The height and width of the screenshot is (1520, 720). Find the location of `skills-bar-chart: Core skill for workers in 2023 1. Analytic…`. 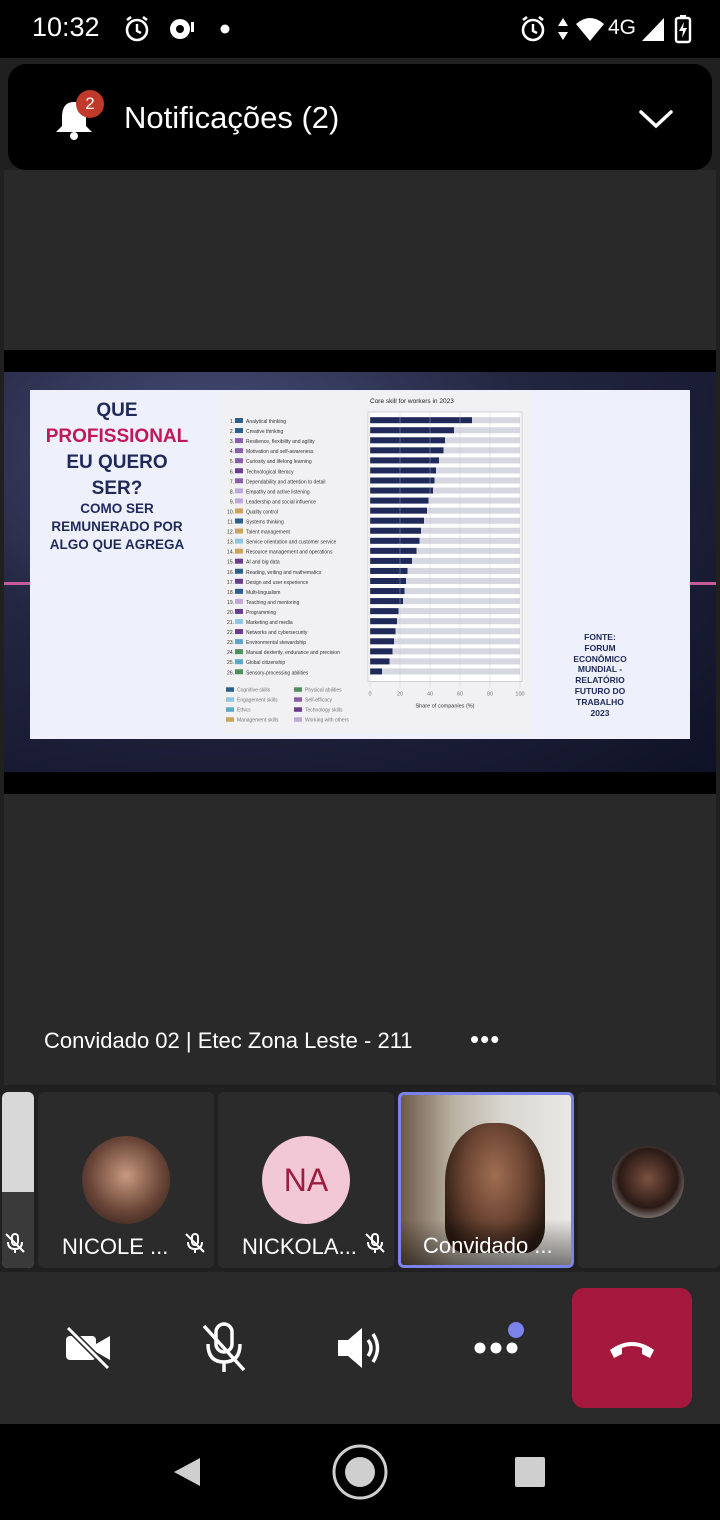

skills-bar-chart: Core skill for workers in 2023 1. Analytic… is located at coordinates (375, 560).